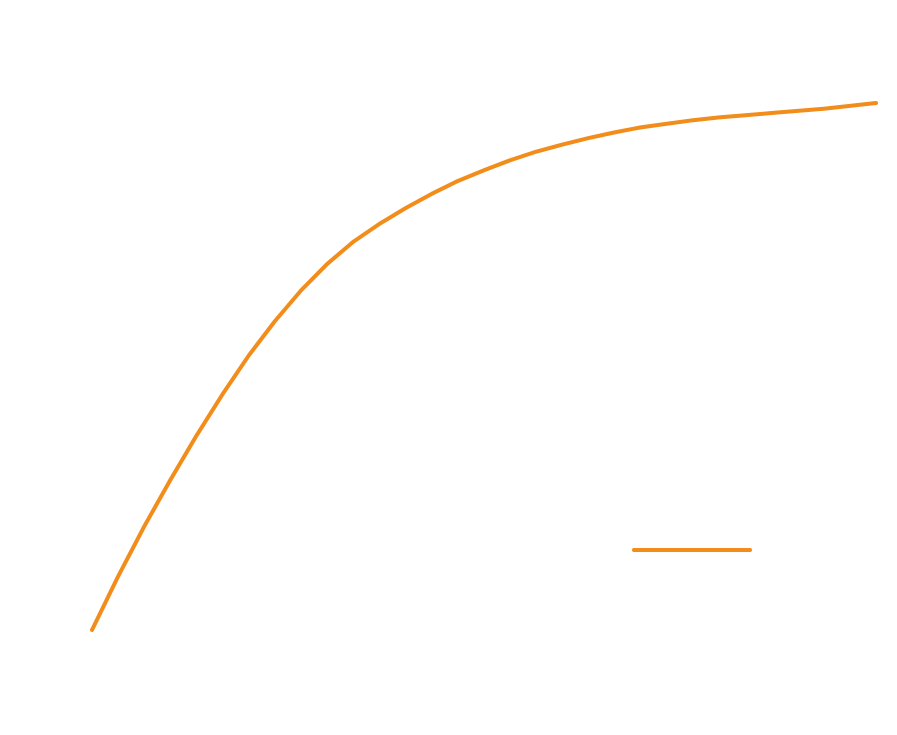 The image size is (897, 735). Describe the element at coordinates (70, 201) in the screenshot. I see `y-tick-label: 6` at that location.